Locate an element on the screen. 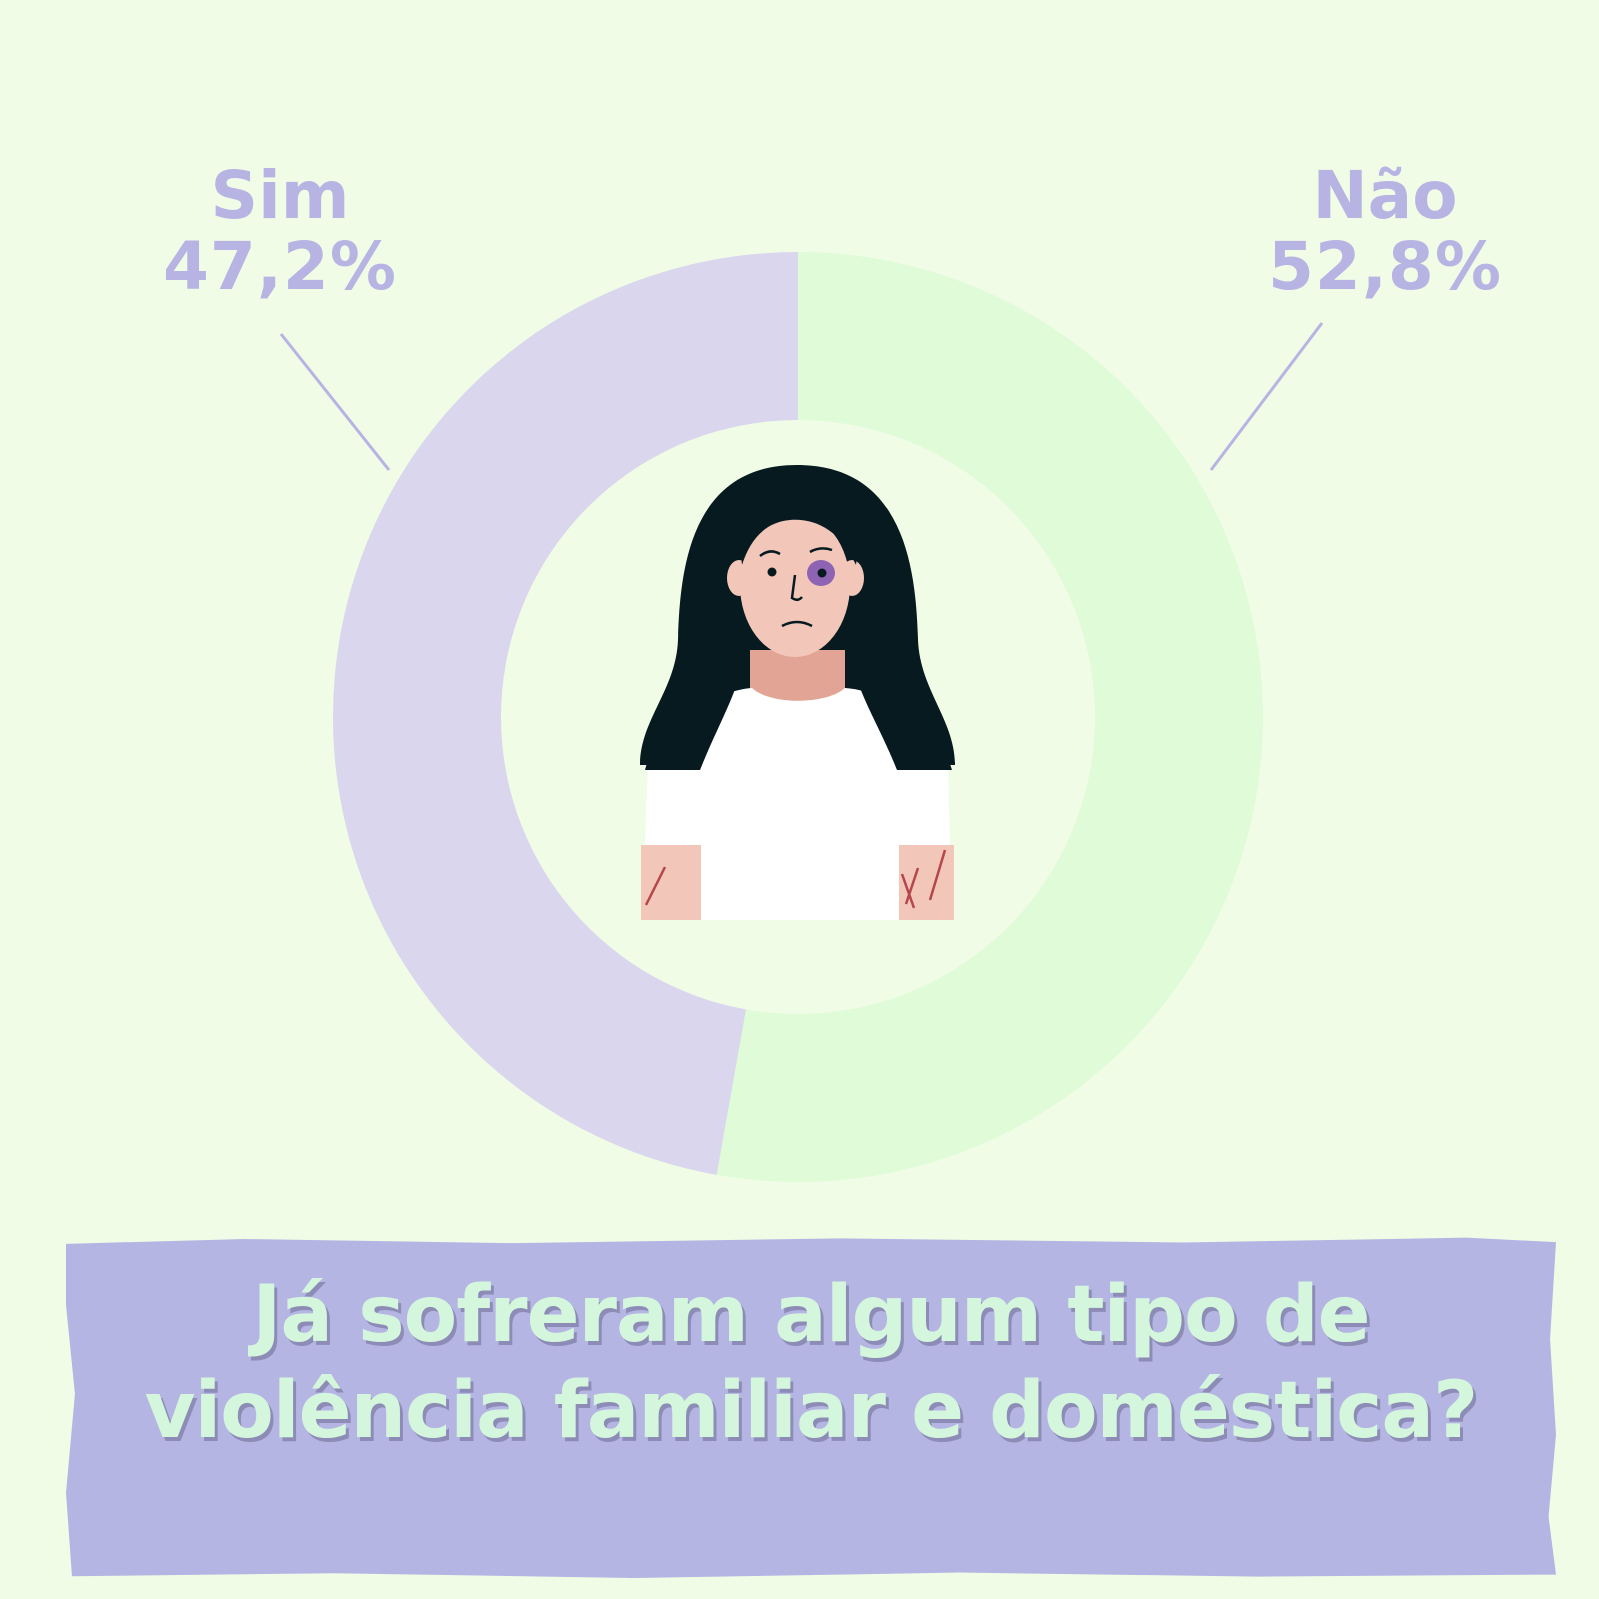 This screenshot has width=1599, height=1599. chart-title-line-2: violência familiar e doméstica? is located at coordinates (811, 1410).